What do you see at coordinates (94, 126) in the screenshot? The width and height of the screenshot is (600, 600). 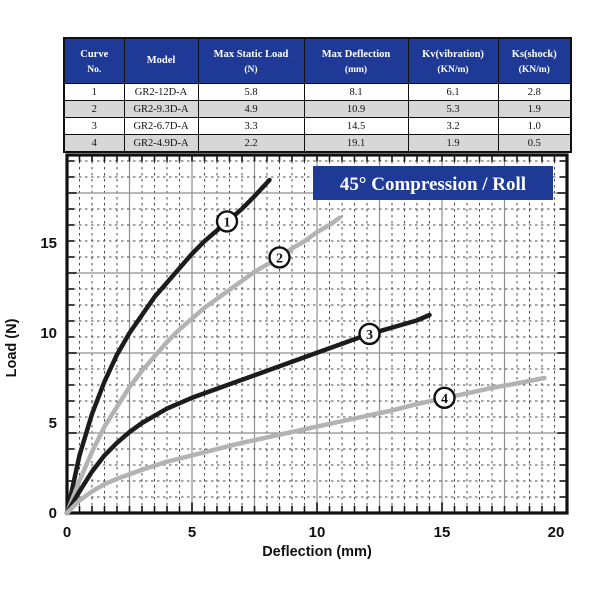 I see `table-cell: 3` at bounding box center [94, 126].